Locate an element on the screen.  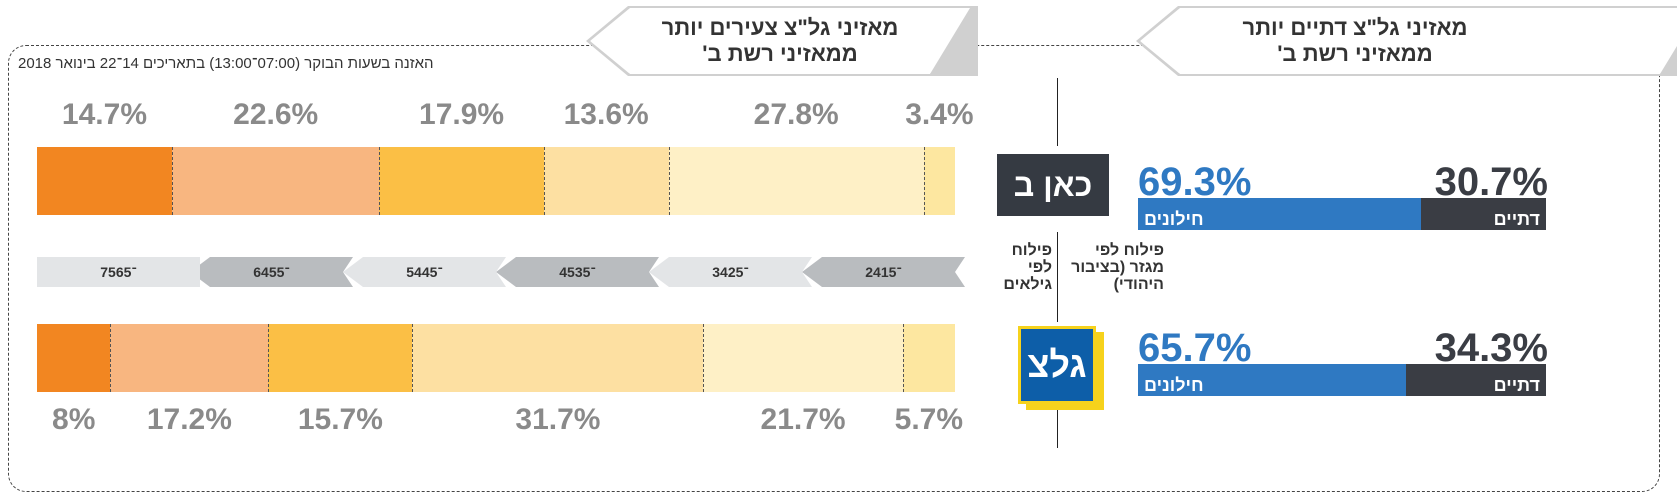
data-label: 27.8% is located at coordinates (796, 114).